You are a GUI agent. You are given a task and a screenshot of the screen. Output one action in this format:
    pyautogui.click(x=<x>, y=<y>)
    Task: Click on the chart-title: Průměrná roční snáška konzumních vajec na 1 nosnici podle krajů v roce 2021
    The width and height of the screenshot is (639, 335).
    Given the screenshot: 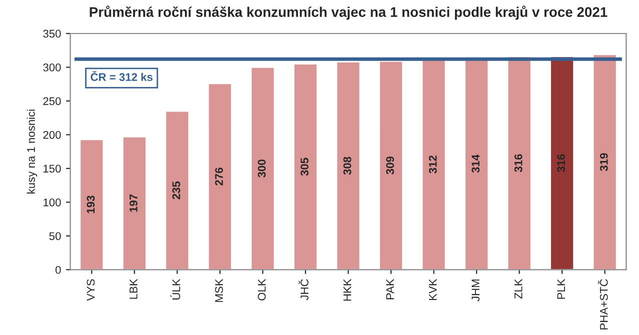 What is the action you would take?
    pyautogui.click(x=349, y=13)
    